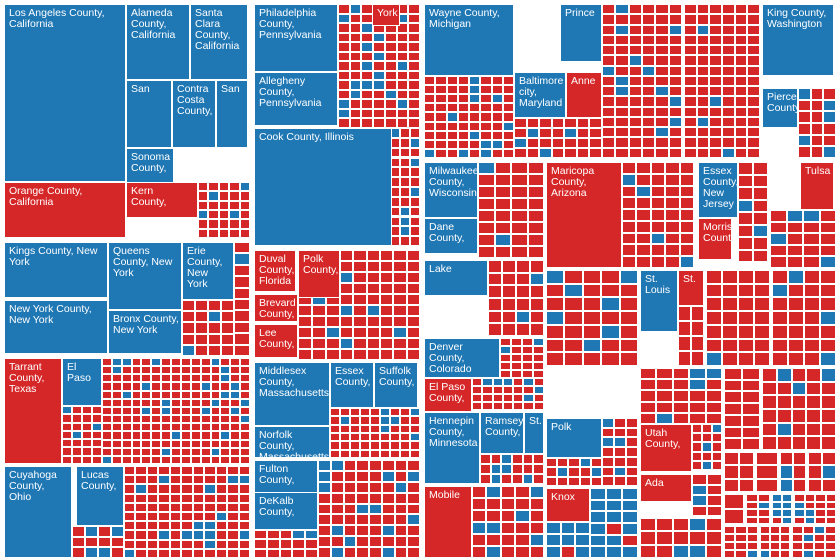 Image resolution: width=840 pixels, height=560 pixels. I want to click on county-tile-labeled: Lucas County,, so click(100, 496).